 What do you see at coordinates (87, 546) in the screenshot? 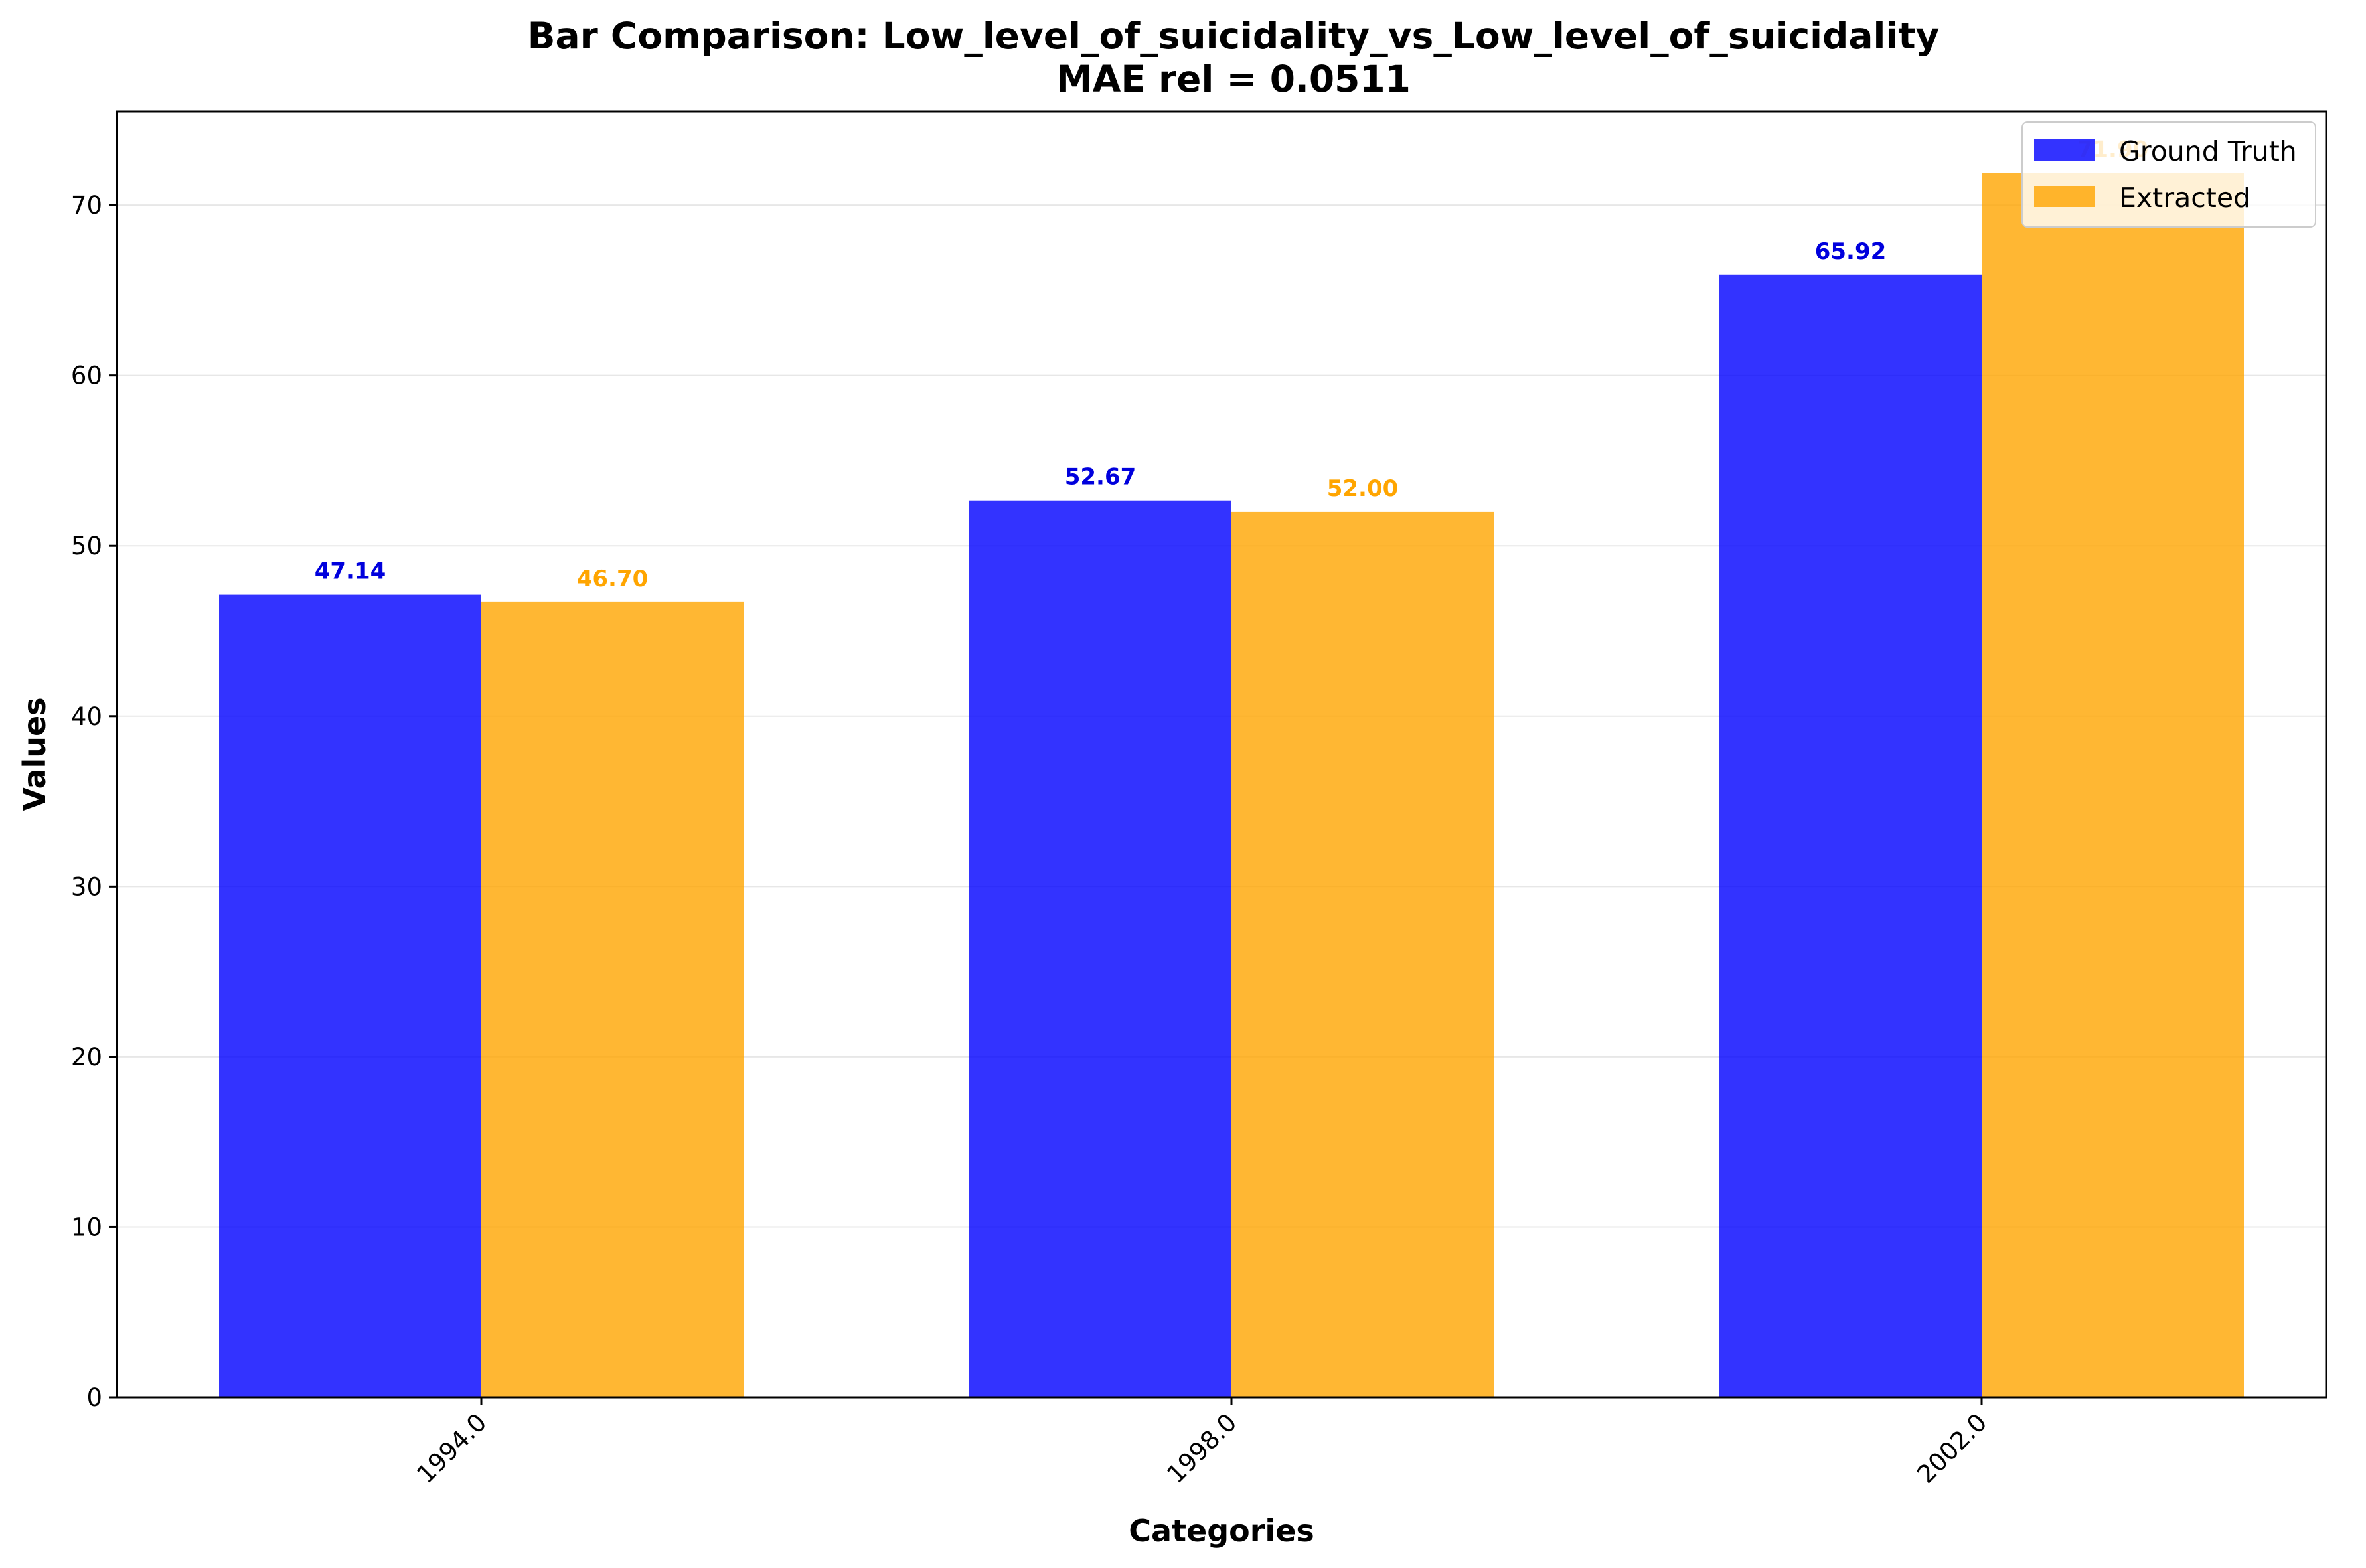
I see `y-tick-label: 50` at bounding box center [87, 546].